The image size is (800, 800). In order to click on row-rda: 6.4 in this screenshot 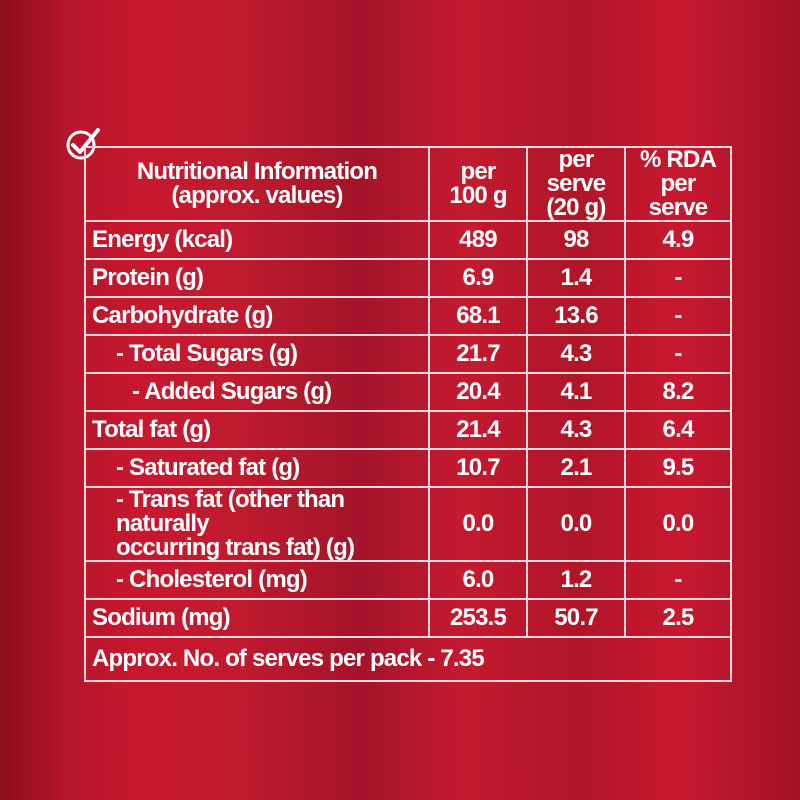, I will do `click(678, 430)`.